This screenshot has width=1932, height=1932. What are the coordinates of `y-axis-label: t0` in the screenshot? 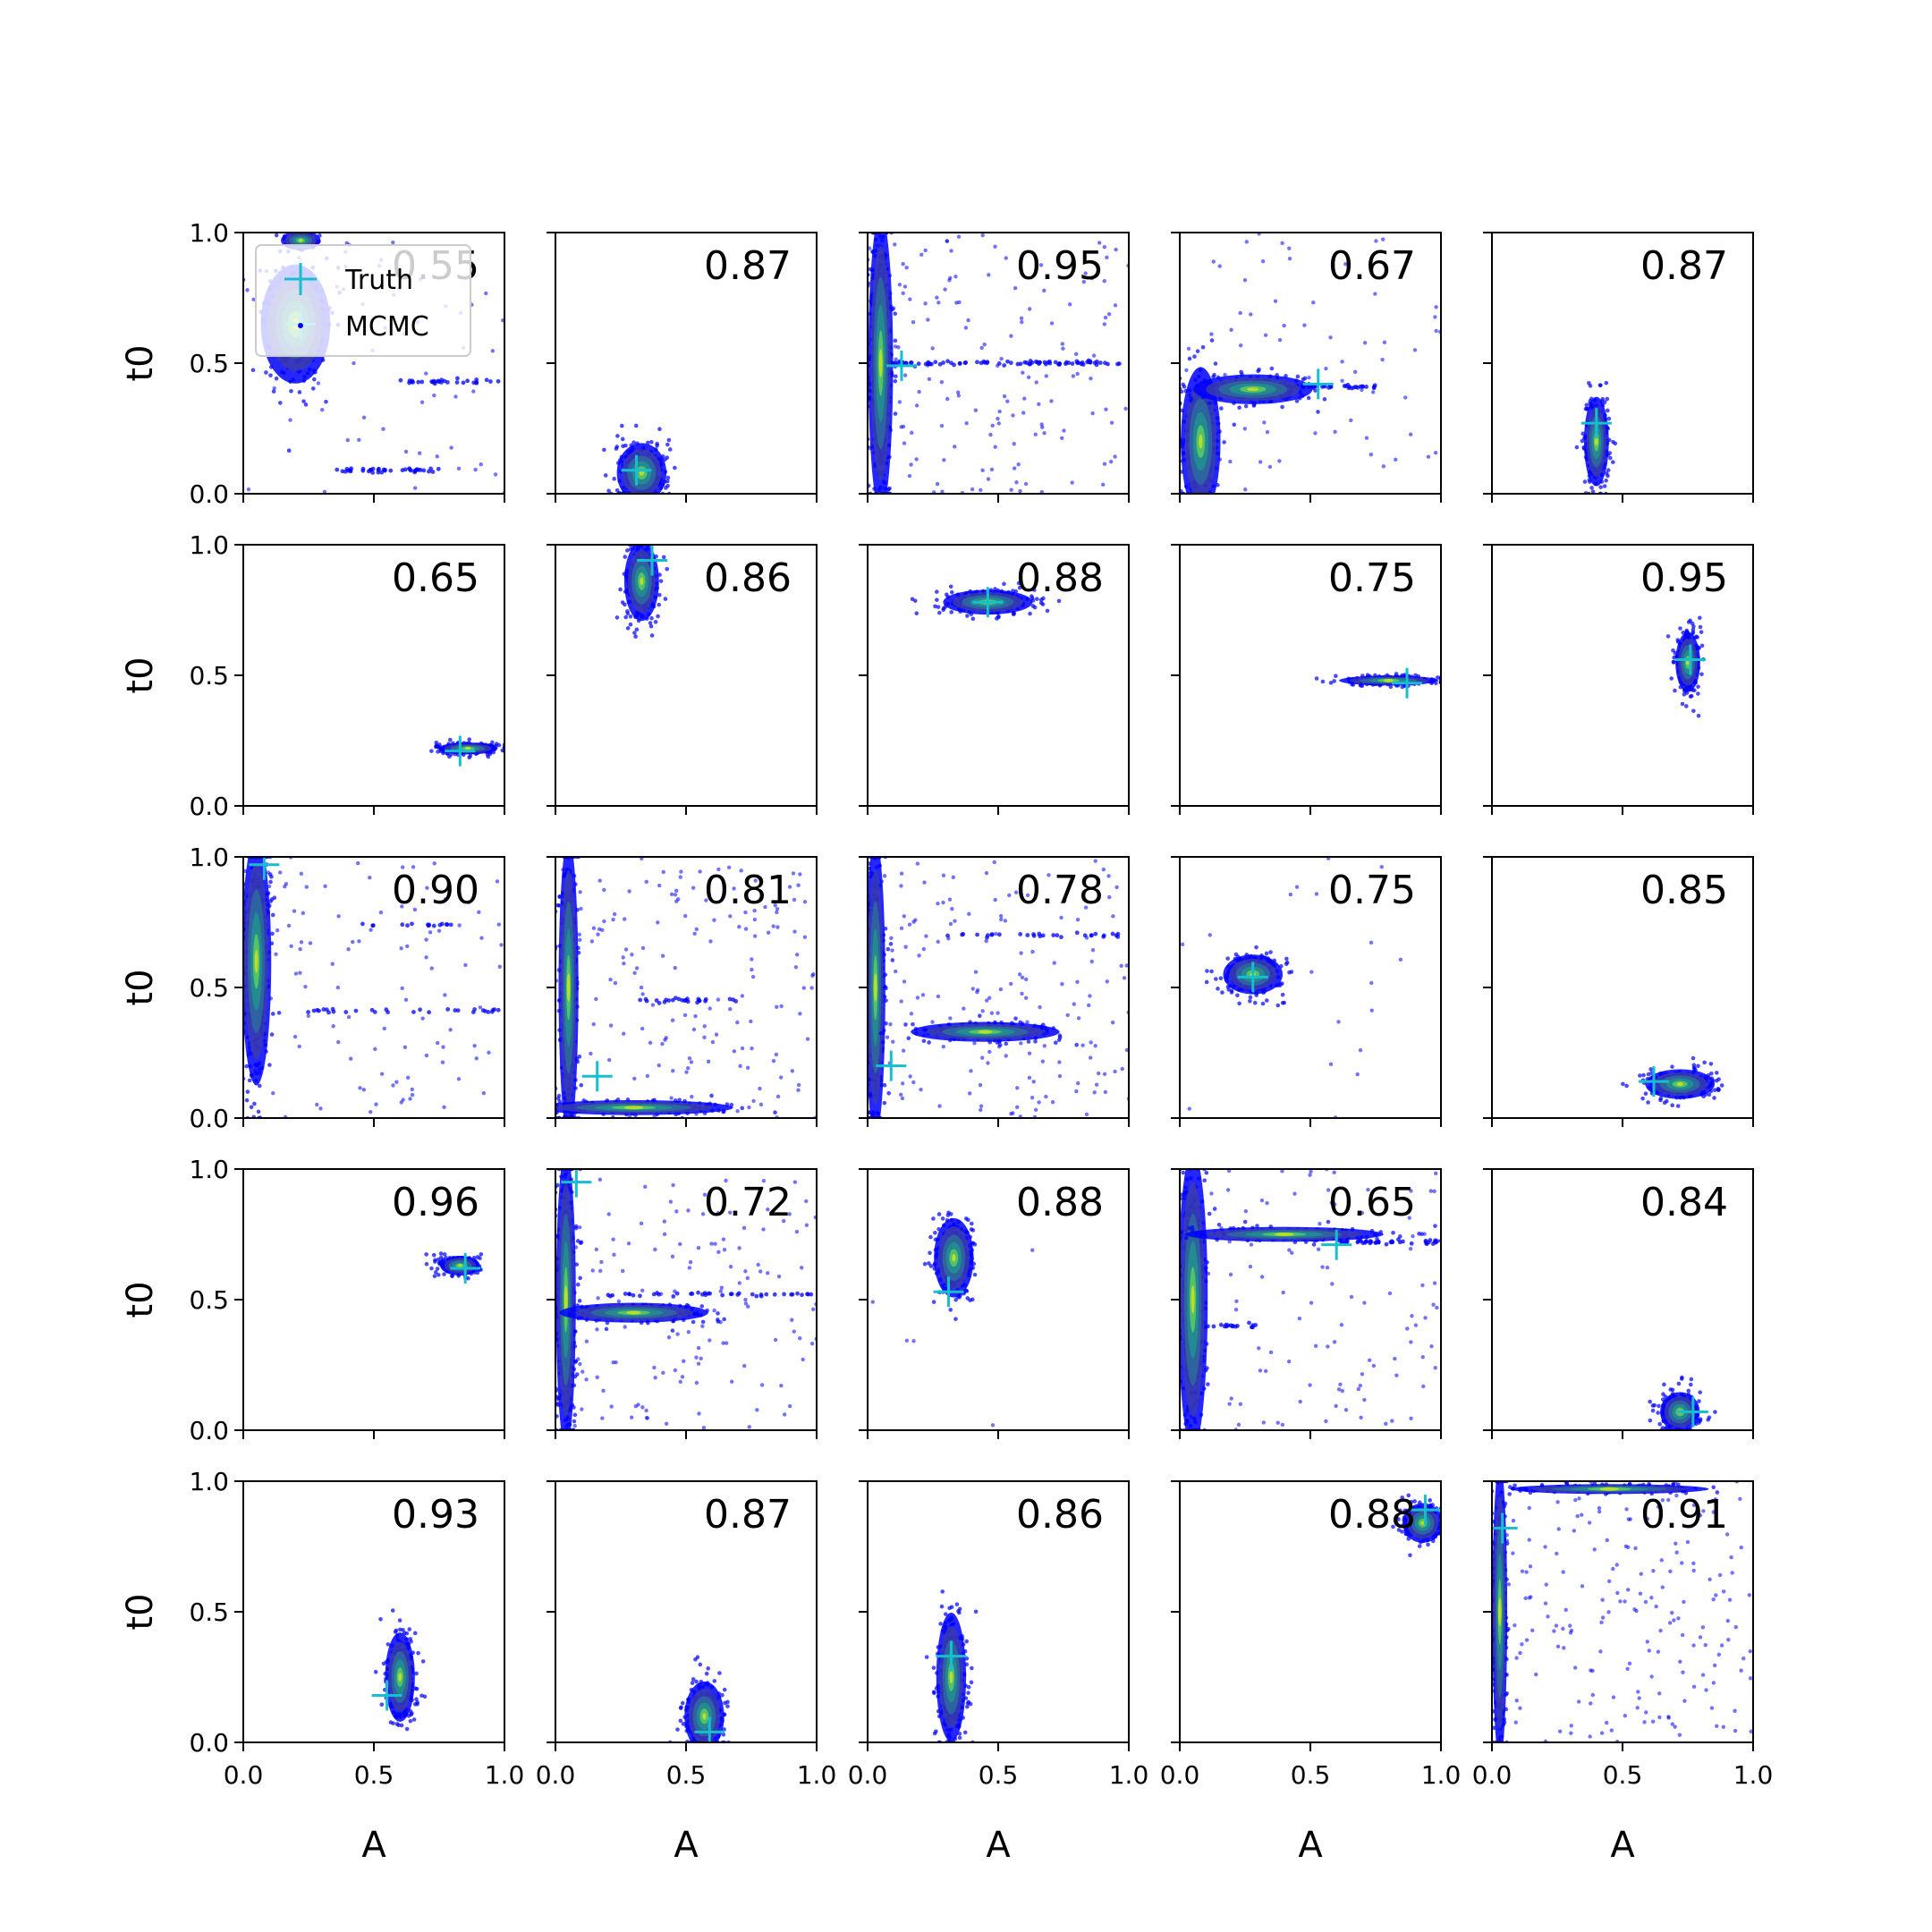 It's located at (140, 362).